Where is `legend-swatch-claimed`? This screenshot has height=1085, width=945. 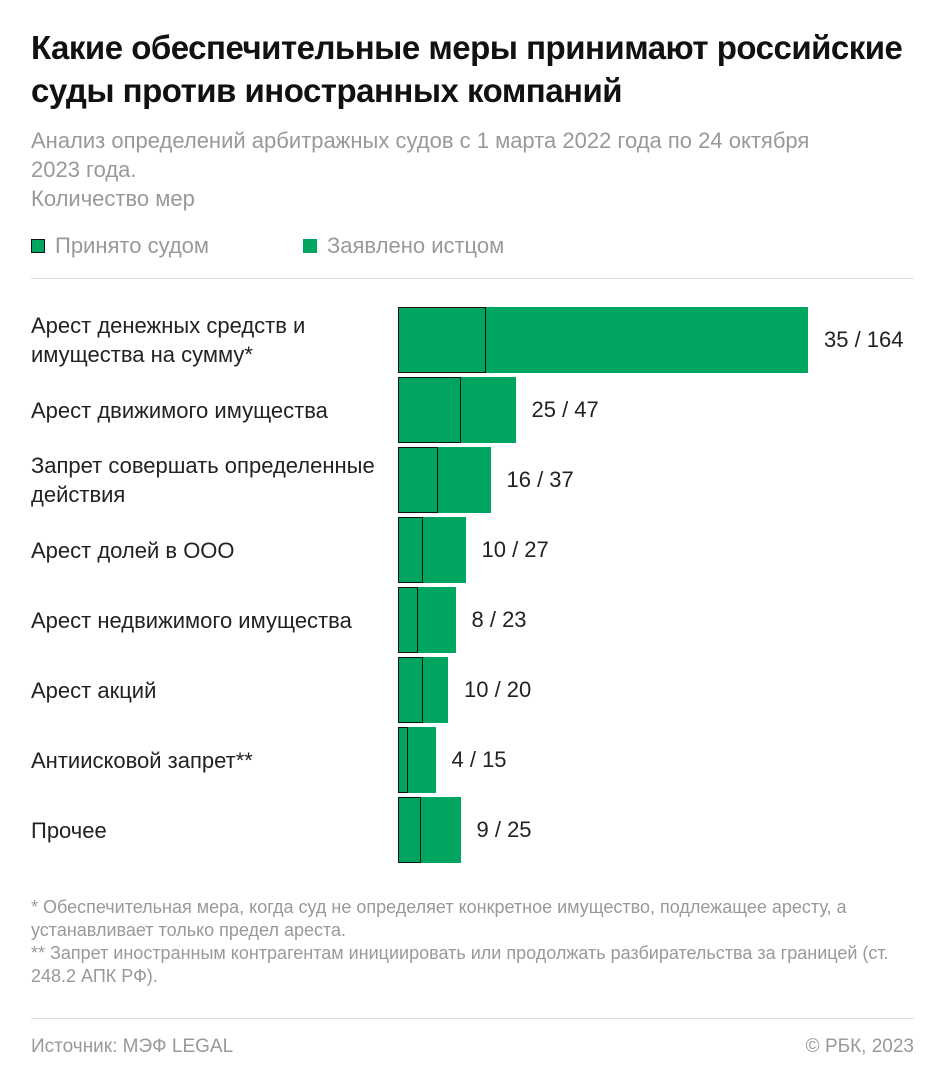
legend-swatch-claimed is located at coordinates (310, 246).